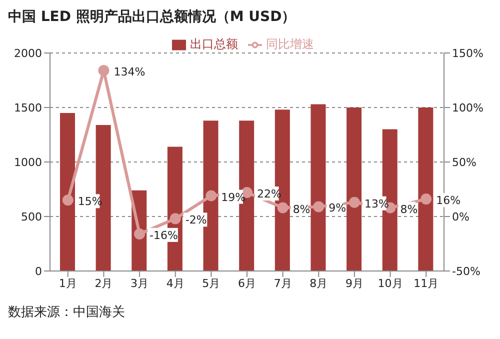 The image size is (500, 339). Describe the element at coordinates (247, 283) in the screenshot. I see `x-tick-label: 6月` at that location.